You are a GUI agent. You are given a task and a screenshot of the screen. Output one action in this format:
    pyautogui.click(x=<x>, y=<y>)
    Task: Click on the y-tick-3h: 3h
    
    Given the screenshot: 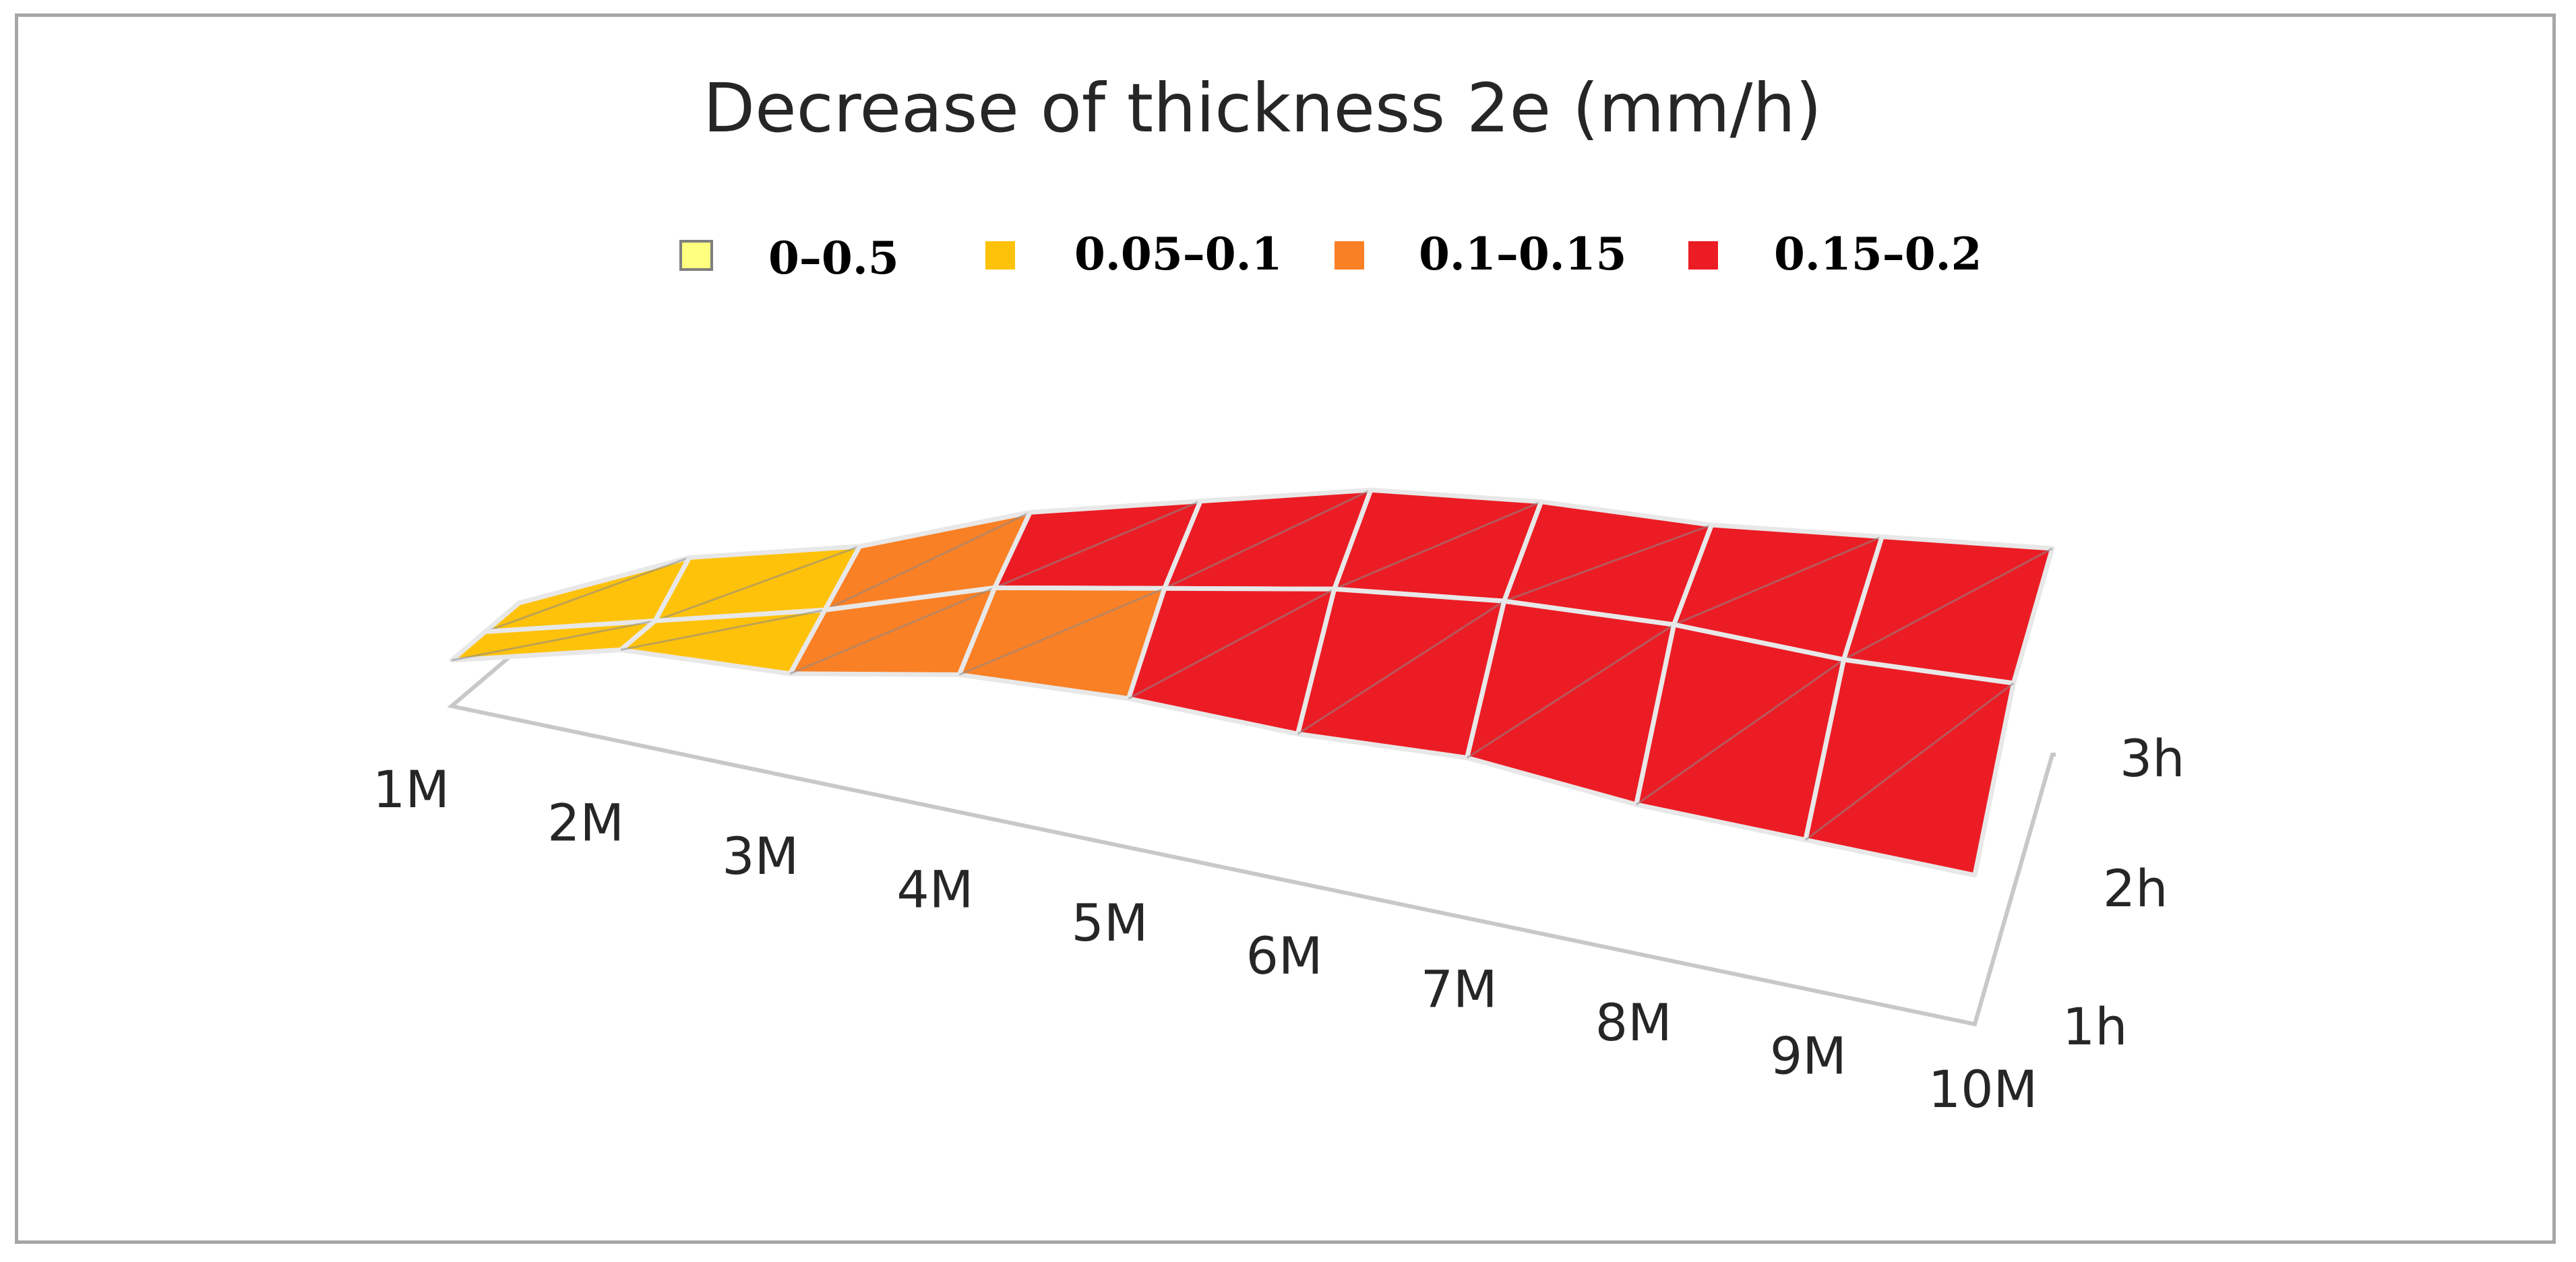 What is the action you would take?
    pyautogui.click(x=2153, y=758)
    